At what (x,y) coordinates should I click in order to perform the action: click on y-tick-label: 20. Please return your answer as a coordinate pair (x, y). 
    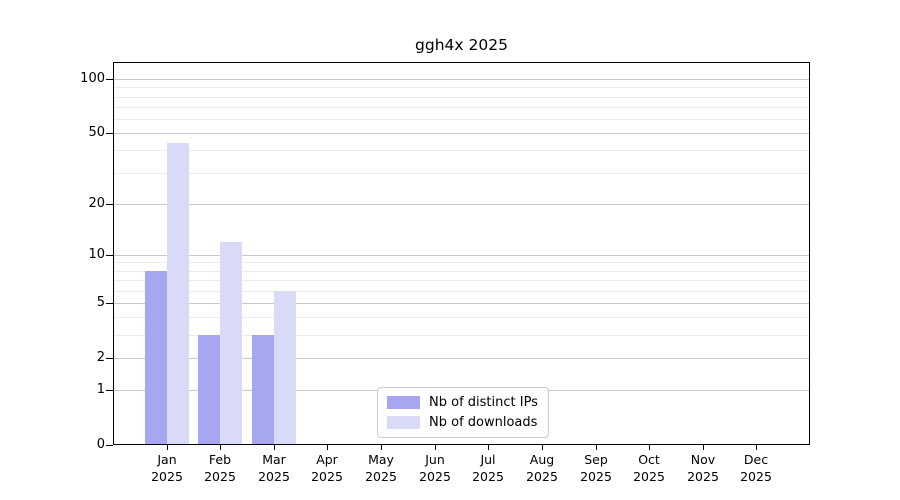
    Looking at the image, I should click on (96, 203).